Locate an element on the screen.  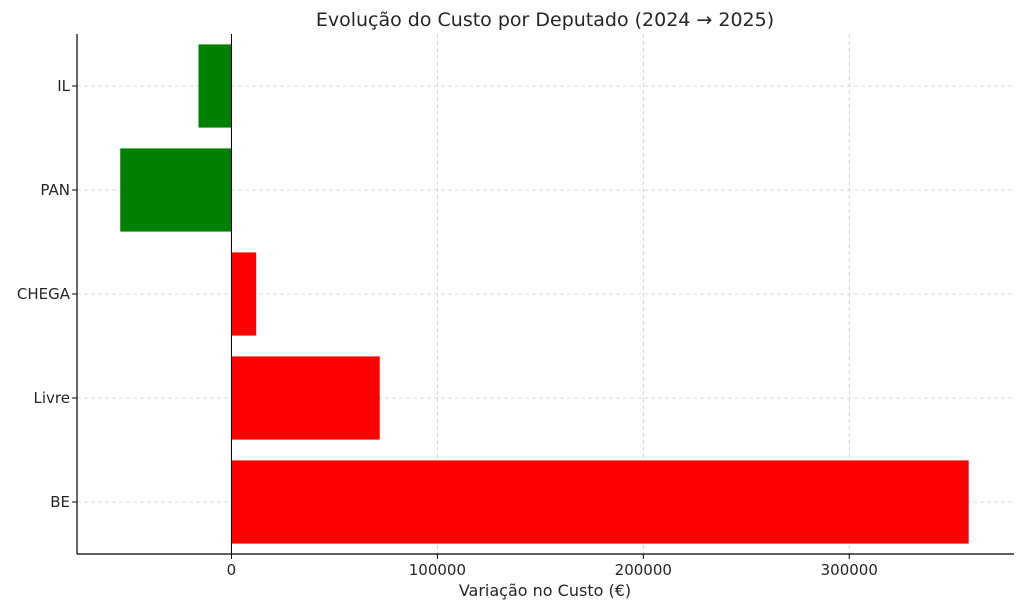
bar-livre is located at coordinates (305, 398).